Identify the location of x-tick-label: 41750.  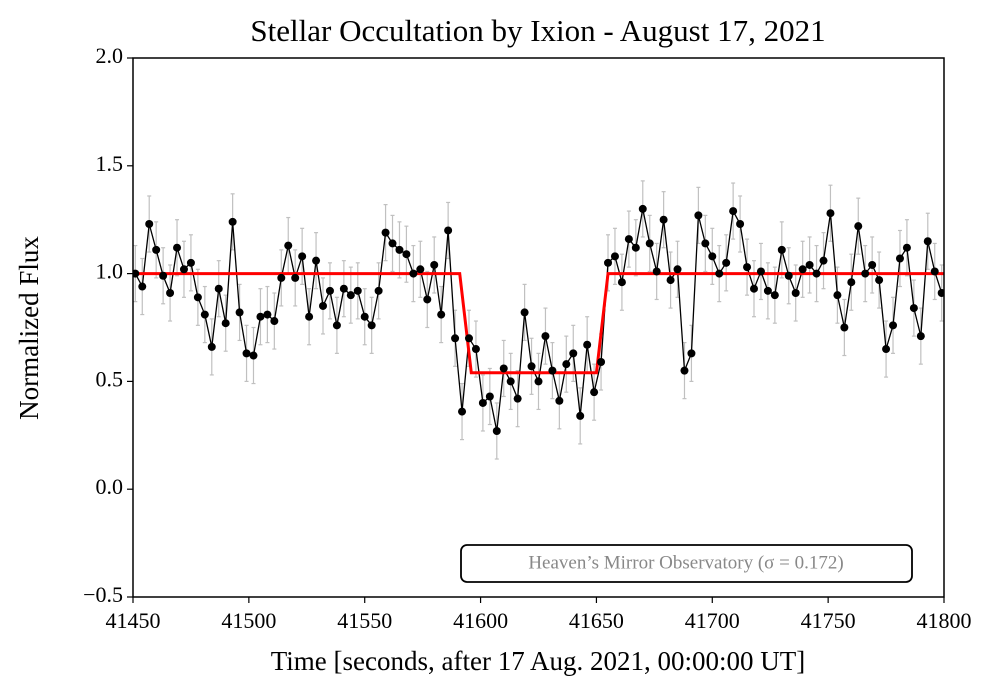
(828, 620).